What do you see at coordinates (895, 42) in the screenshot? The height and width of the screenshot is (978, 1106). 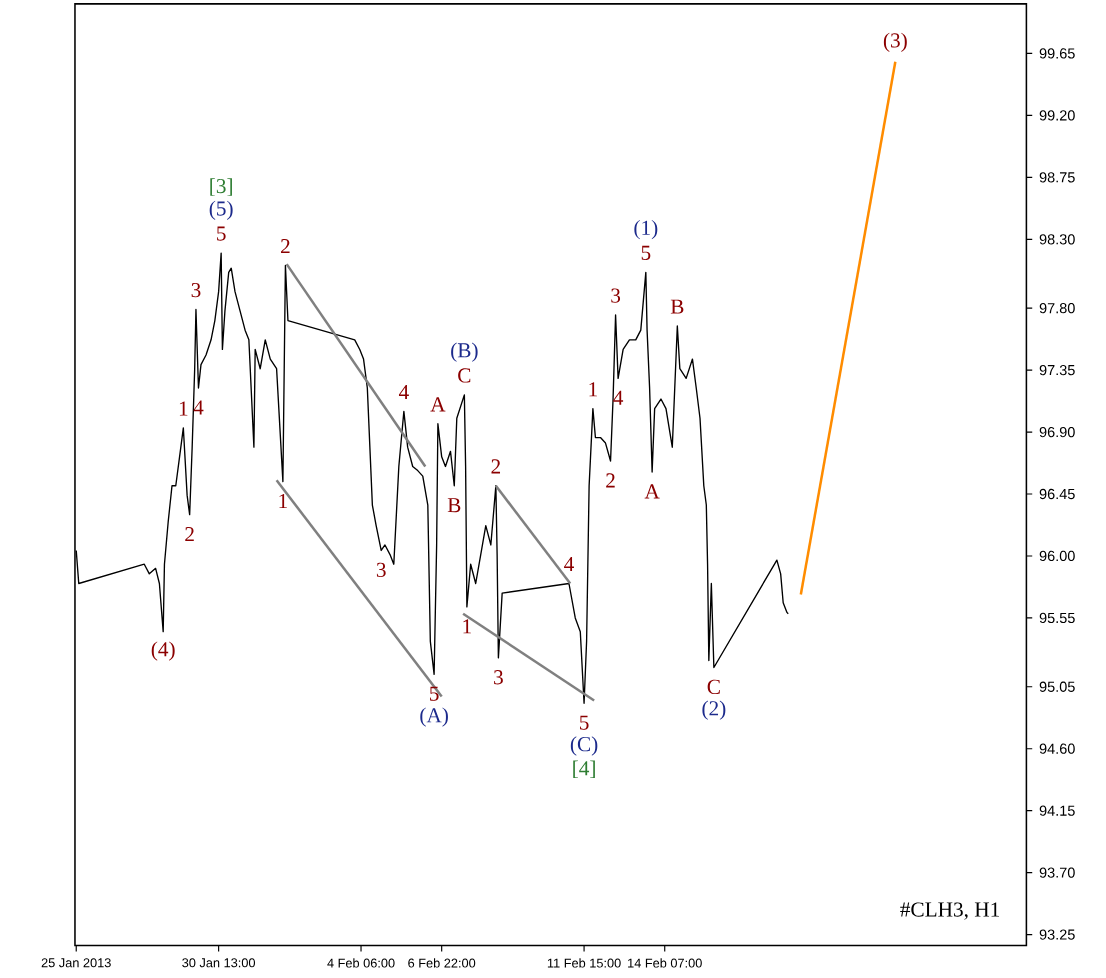 I see `annotation: (3)` at bounding box center [895, 42].